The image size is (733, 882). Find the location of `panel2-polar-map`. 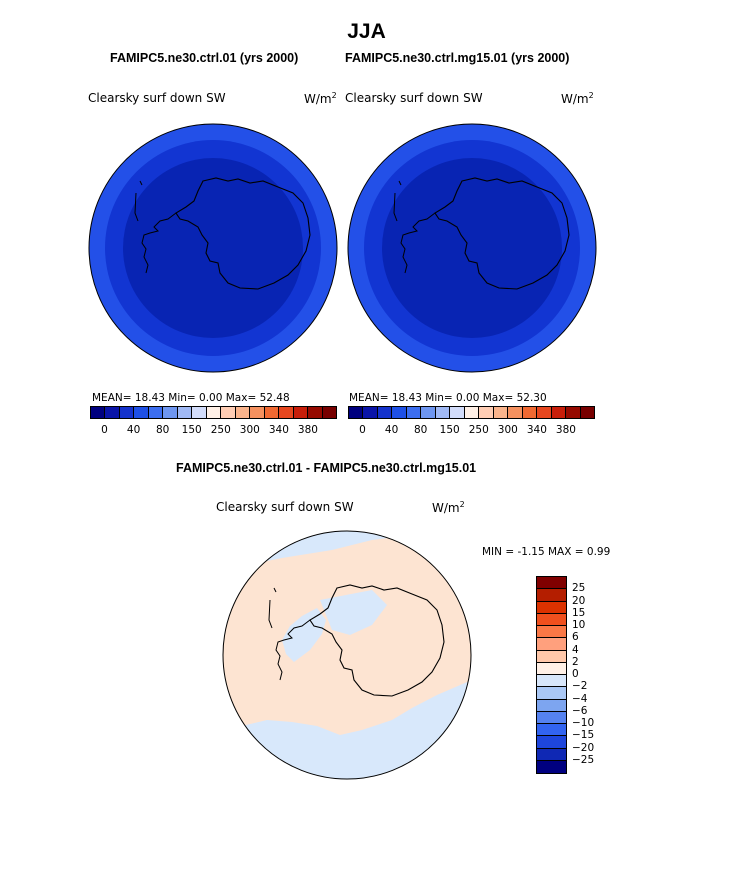

panel2-polar-map is located at coordinates (472, 248).